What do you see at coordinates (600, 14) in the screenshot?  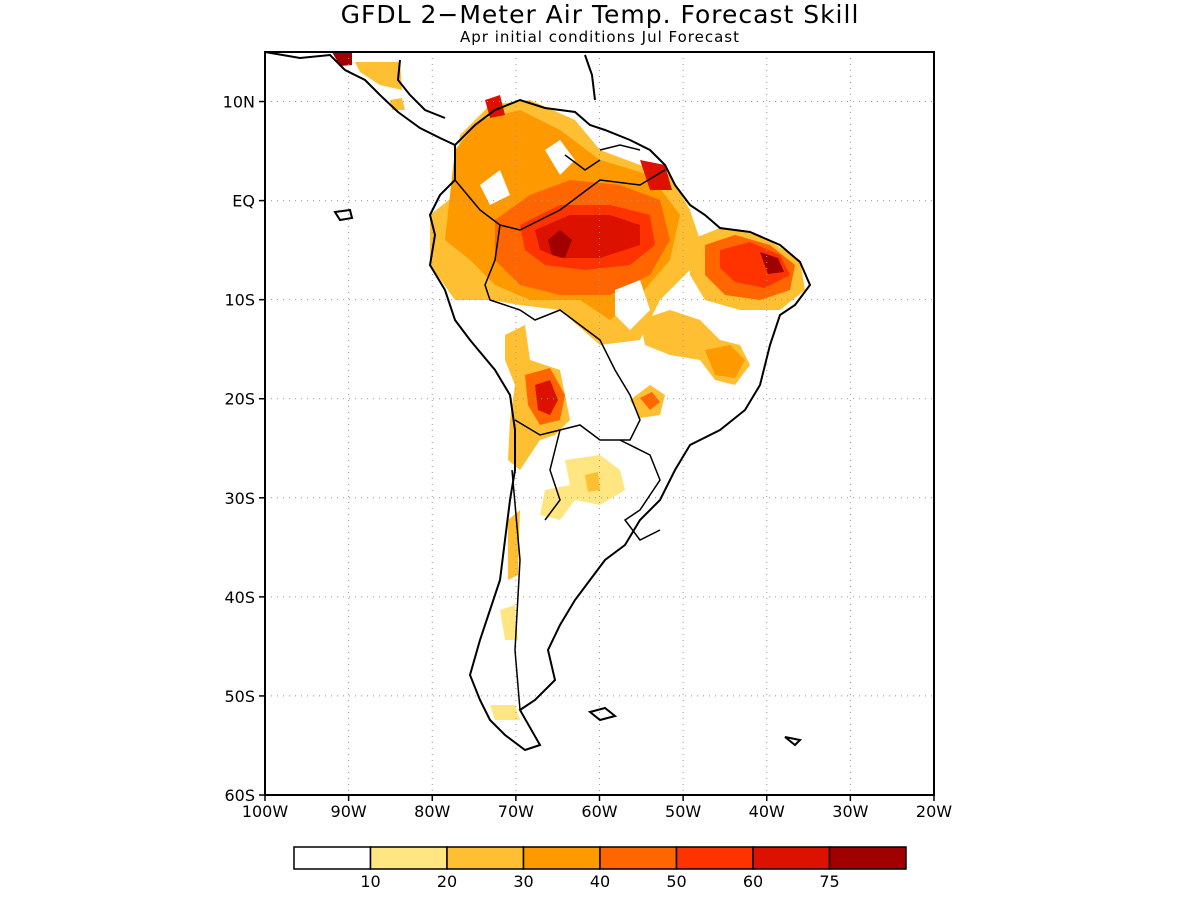 I see `map-title: GFDL 2−Meter Air Temp. Forecast Skill` at bounding box center [600, 14].